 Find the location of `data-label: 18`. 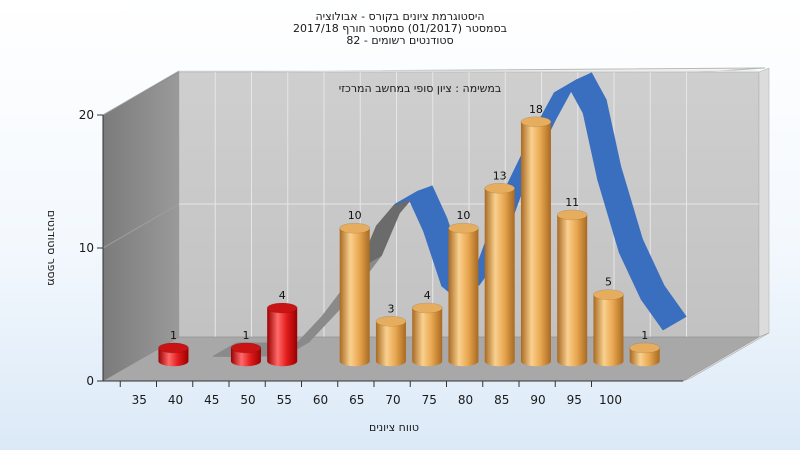

data-label: 18 is located at coordinates (536, 109).